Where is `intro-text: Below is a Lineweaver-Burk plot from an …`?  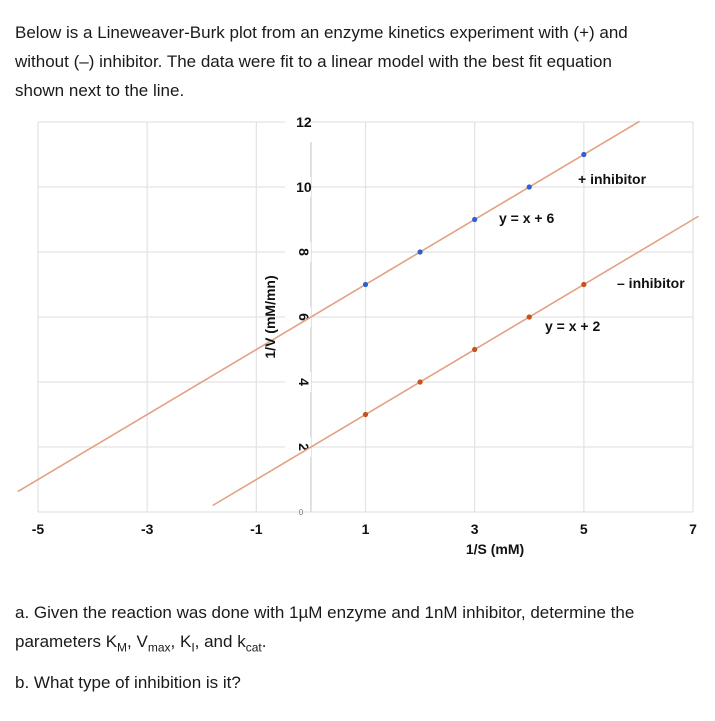
intro-text: Below is a Lineweaver-Burk plot from an … is located at coordinates (360, 61).